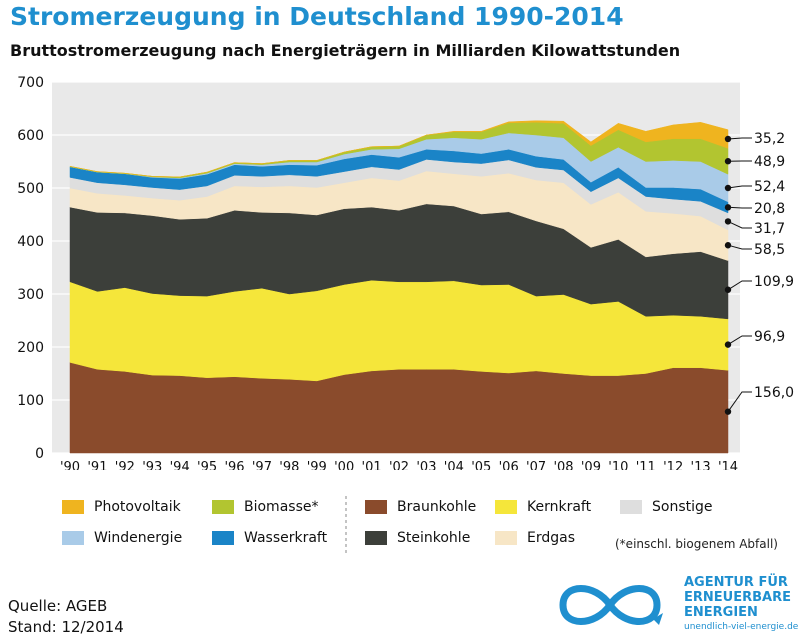  Describe the element at coordinates (454, 465) in the screenshot. I see `x-tick-label: '04` at that location.